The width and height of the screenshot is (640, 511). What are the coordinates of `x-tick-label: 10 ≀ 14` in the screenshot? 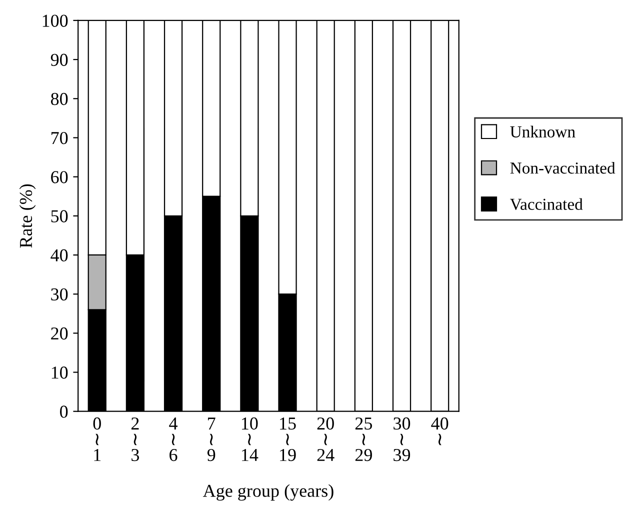 It's located at (250, 439).